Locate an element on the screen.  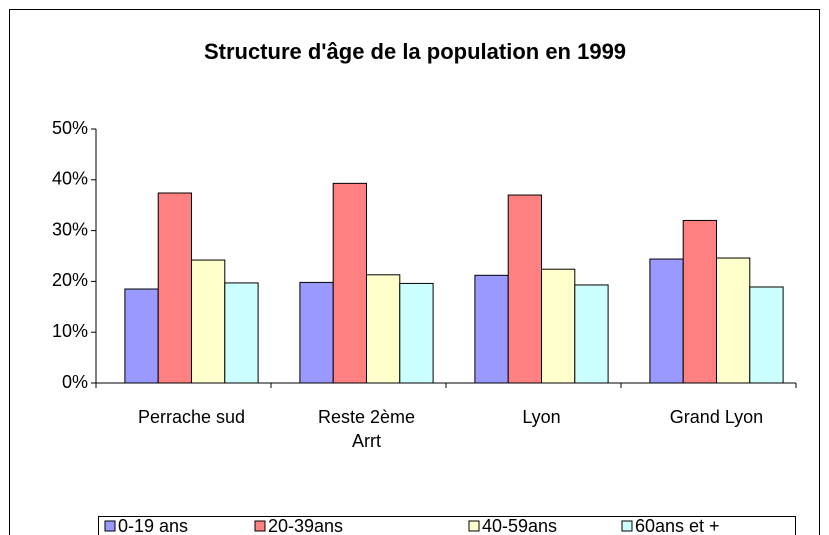
x-tick-label: Grand Lyon is located at coordinates (716, 417).